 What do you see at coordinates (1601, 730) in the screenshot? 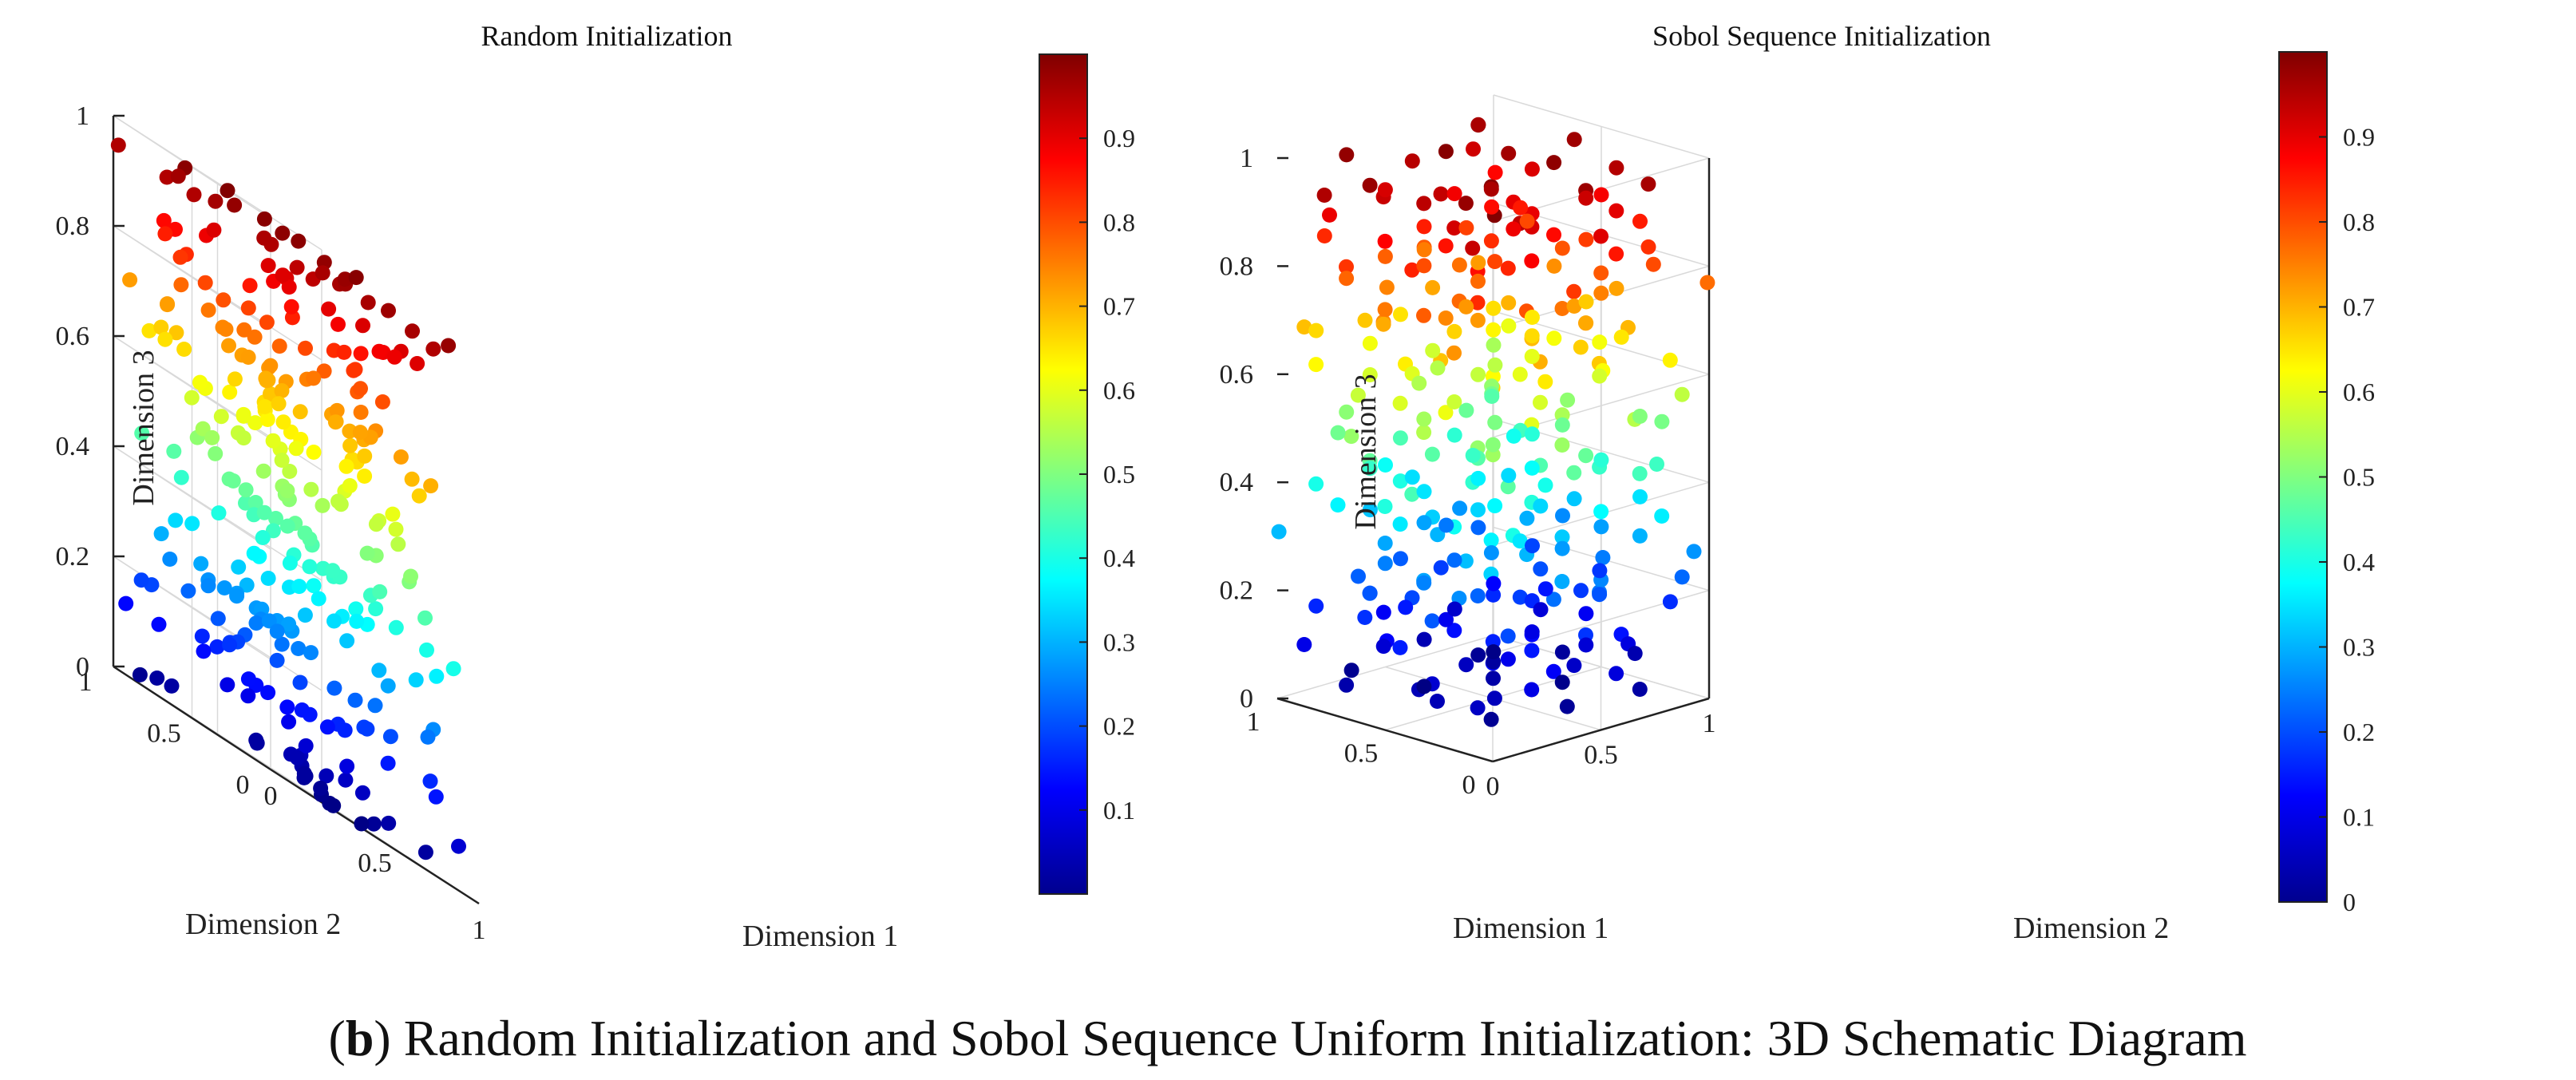
I see `y-axis-line` at bounding box center [1601, 730].